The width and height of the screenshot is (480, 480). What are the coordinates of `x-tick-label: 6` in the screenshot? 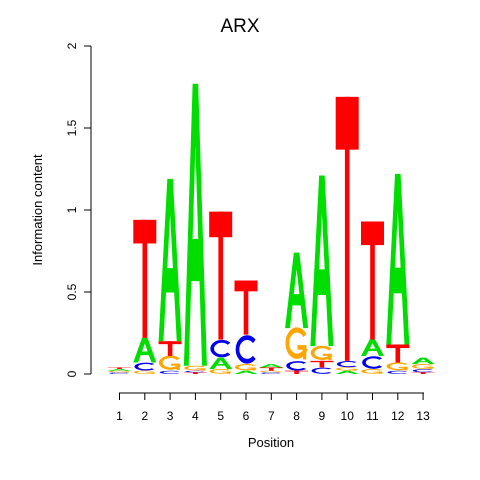 It's located at (246, 416).